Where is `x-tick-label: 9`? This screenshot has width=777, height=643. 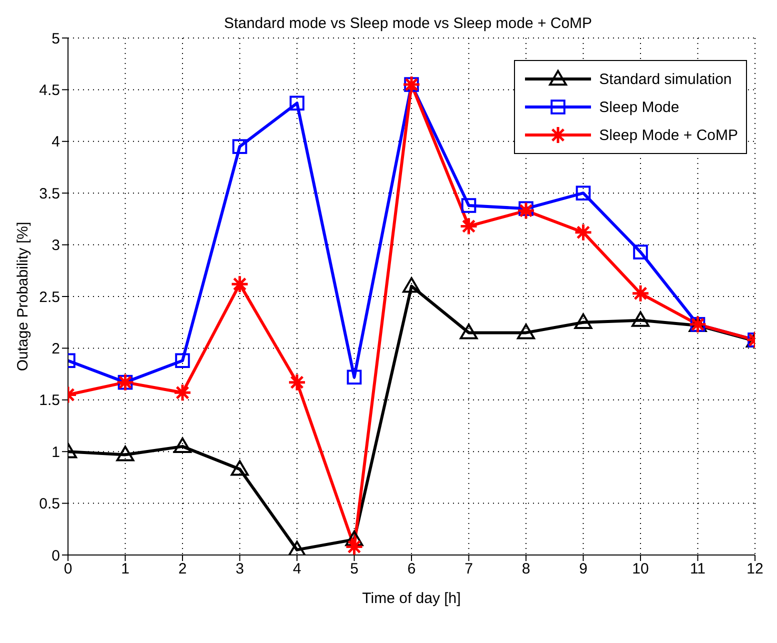
x-tick-label: 9 is located at coordinates (583, 569).